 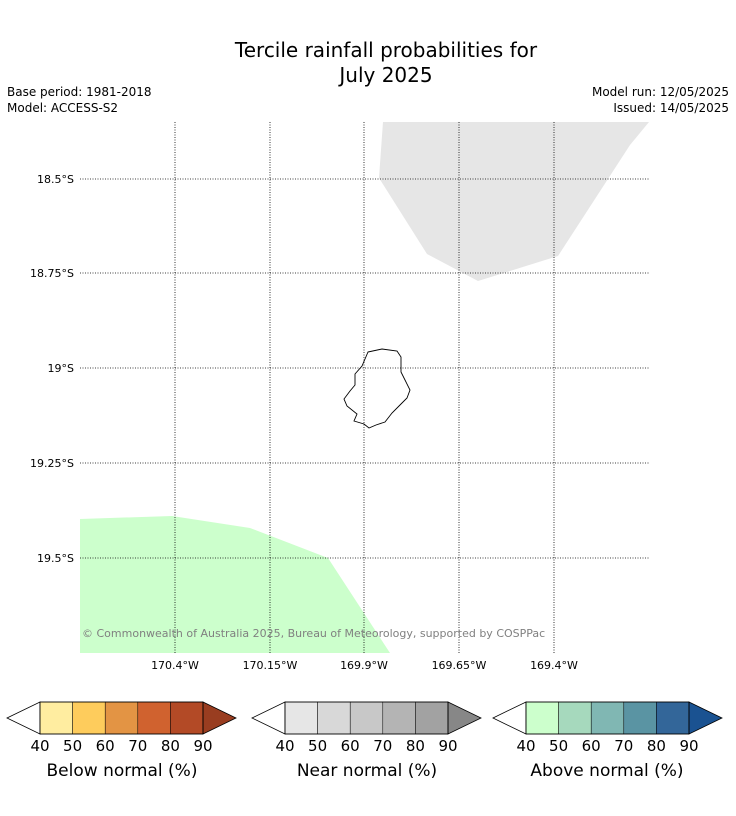 What do you see at coordinates (367, 771) in the screenshot?
I see `legend-near-label: Near normal (%)` at bounding box center [367, 771].